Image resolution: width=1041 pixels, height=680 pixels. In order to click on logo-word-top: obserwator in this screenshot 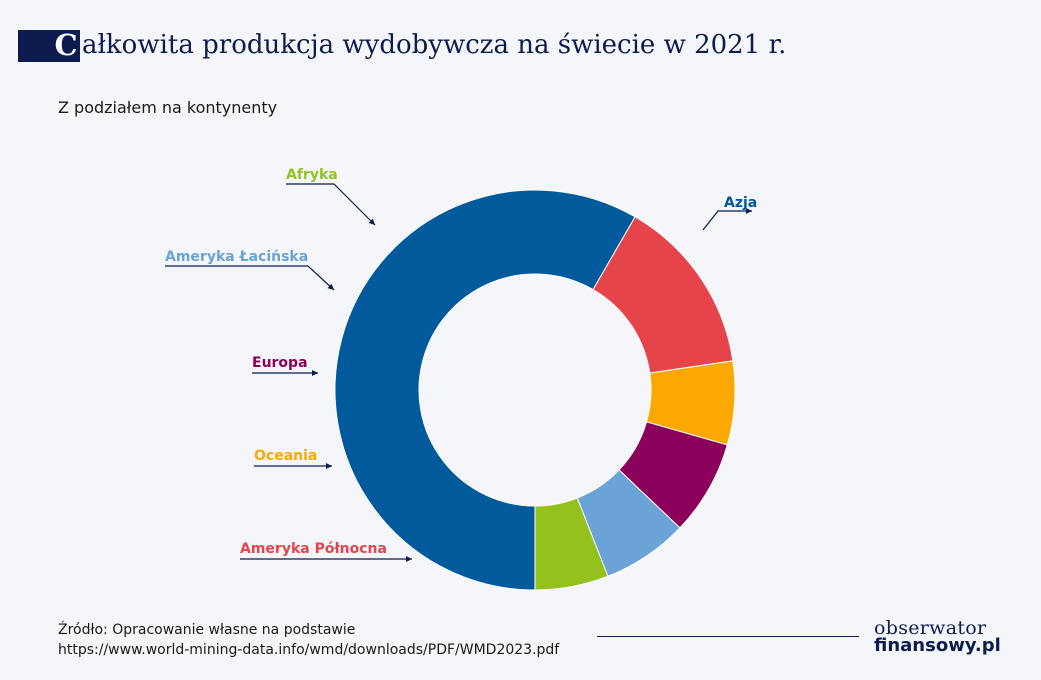, I will do `click(930, 628)`.